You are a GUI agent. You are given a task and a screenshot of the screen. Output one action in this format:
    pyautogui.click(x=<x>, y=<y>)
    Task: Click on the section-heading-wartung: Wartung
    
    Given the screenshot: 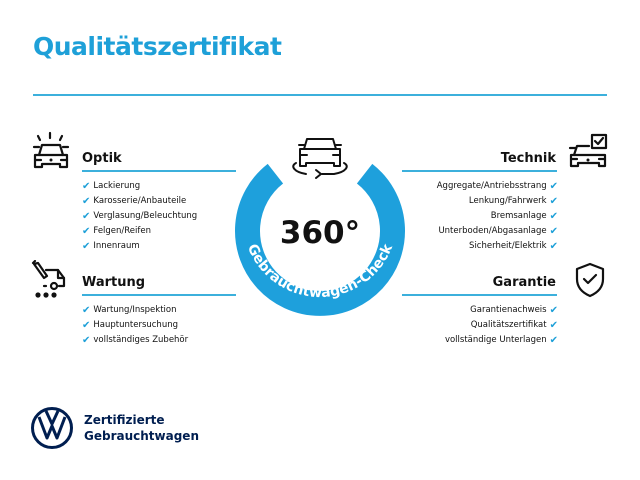 What is the action you would take?
    pyautogui.click(x=114, y=282)
    